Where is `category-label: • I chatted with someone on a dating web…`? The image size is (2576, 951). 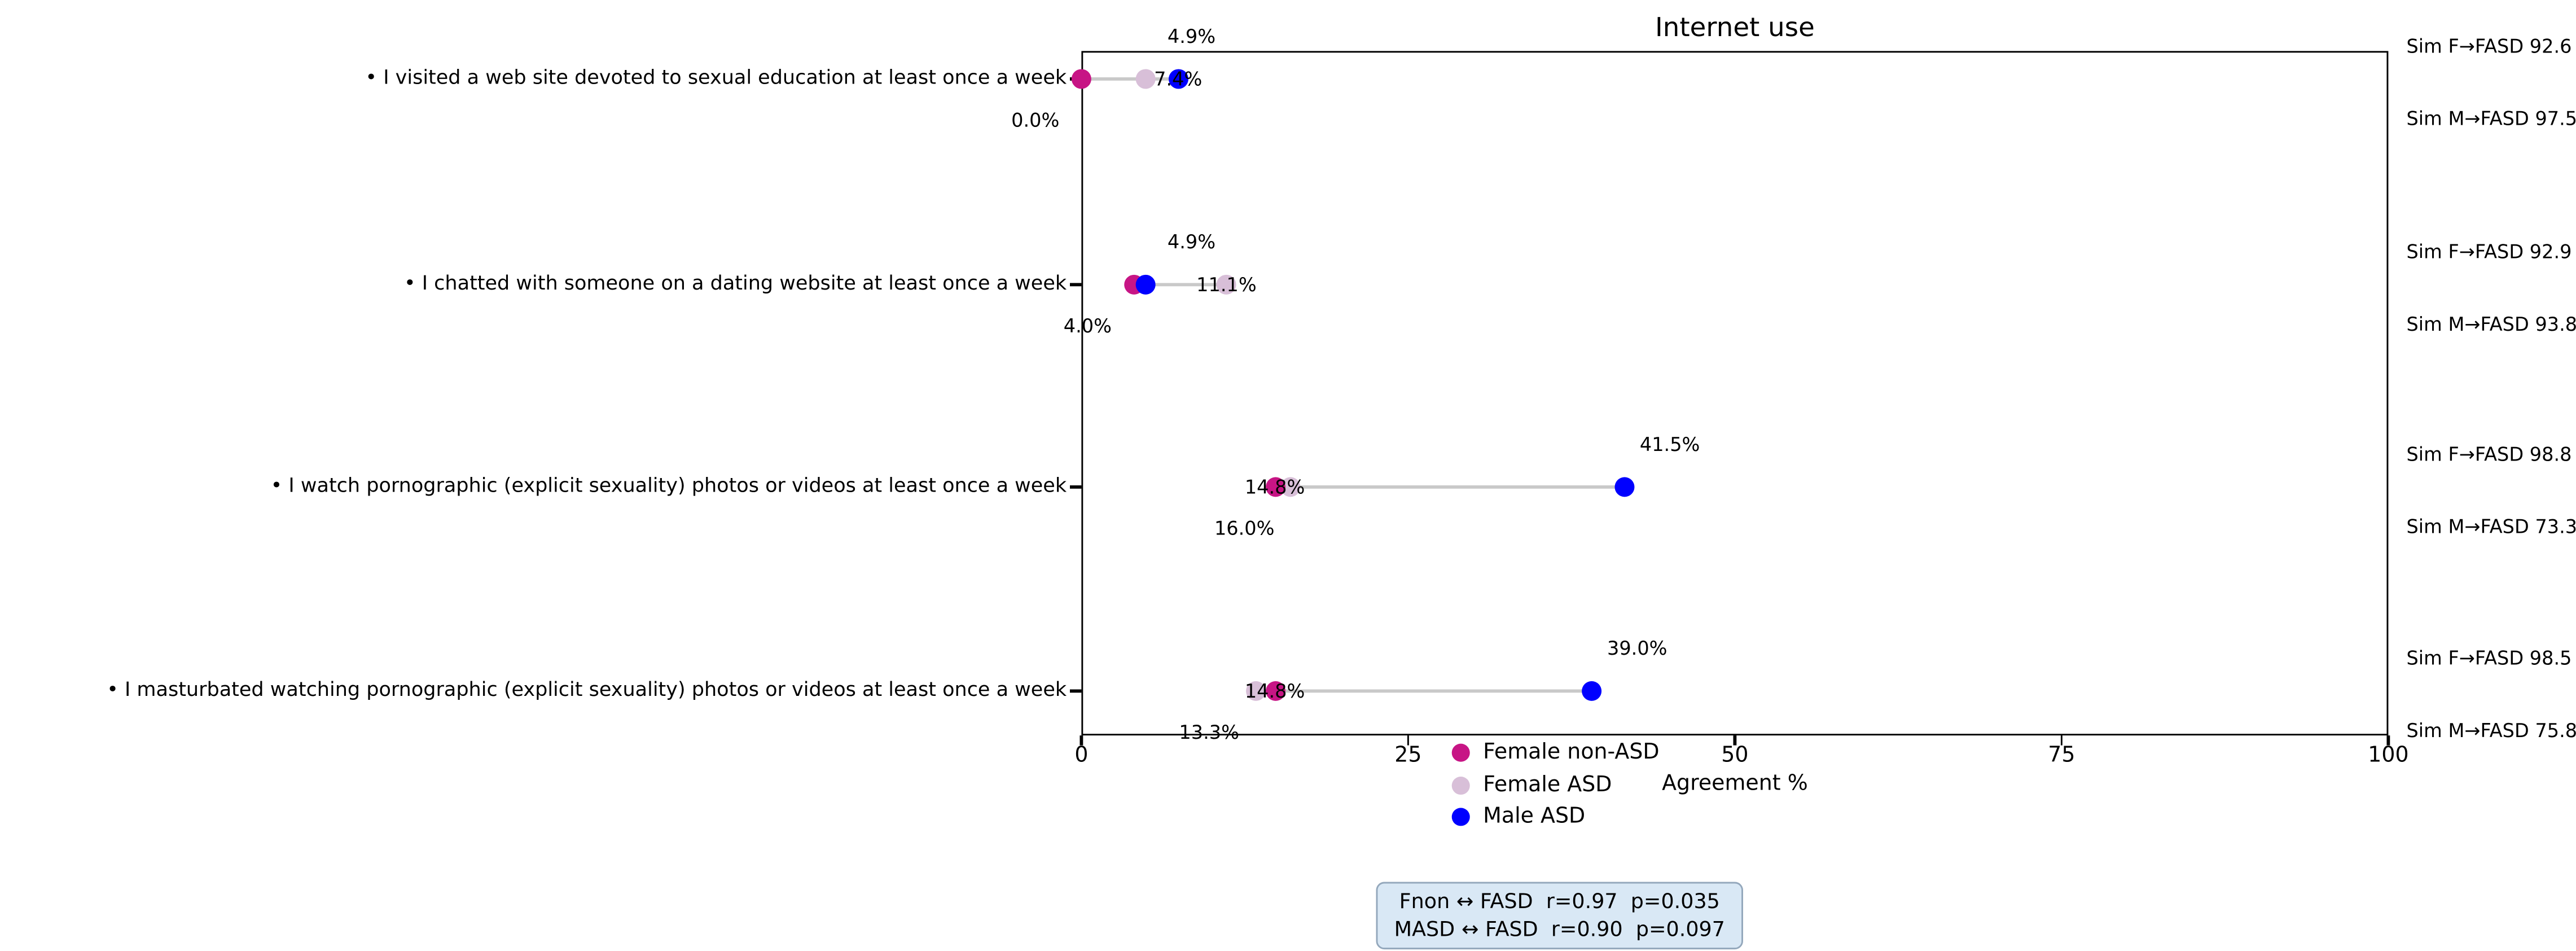
category-label: • I chatted with someone on a dating web… is located at coordinates (735, 283).